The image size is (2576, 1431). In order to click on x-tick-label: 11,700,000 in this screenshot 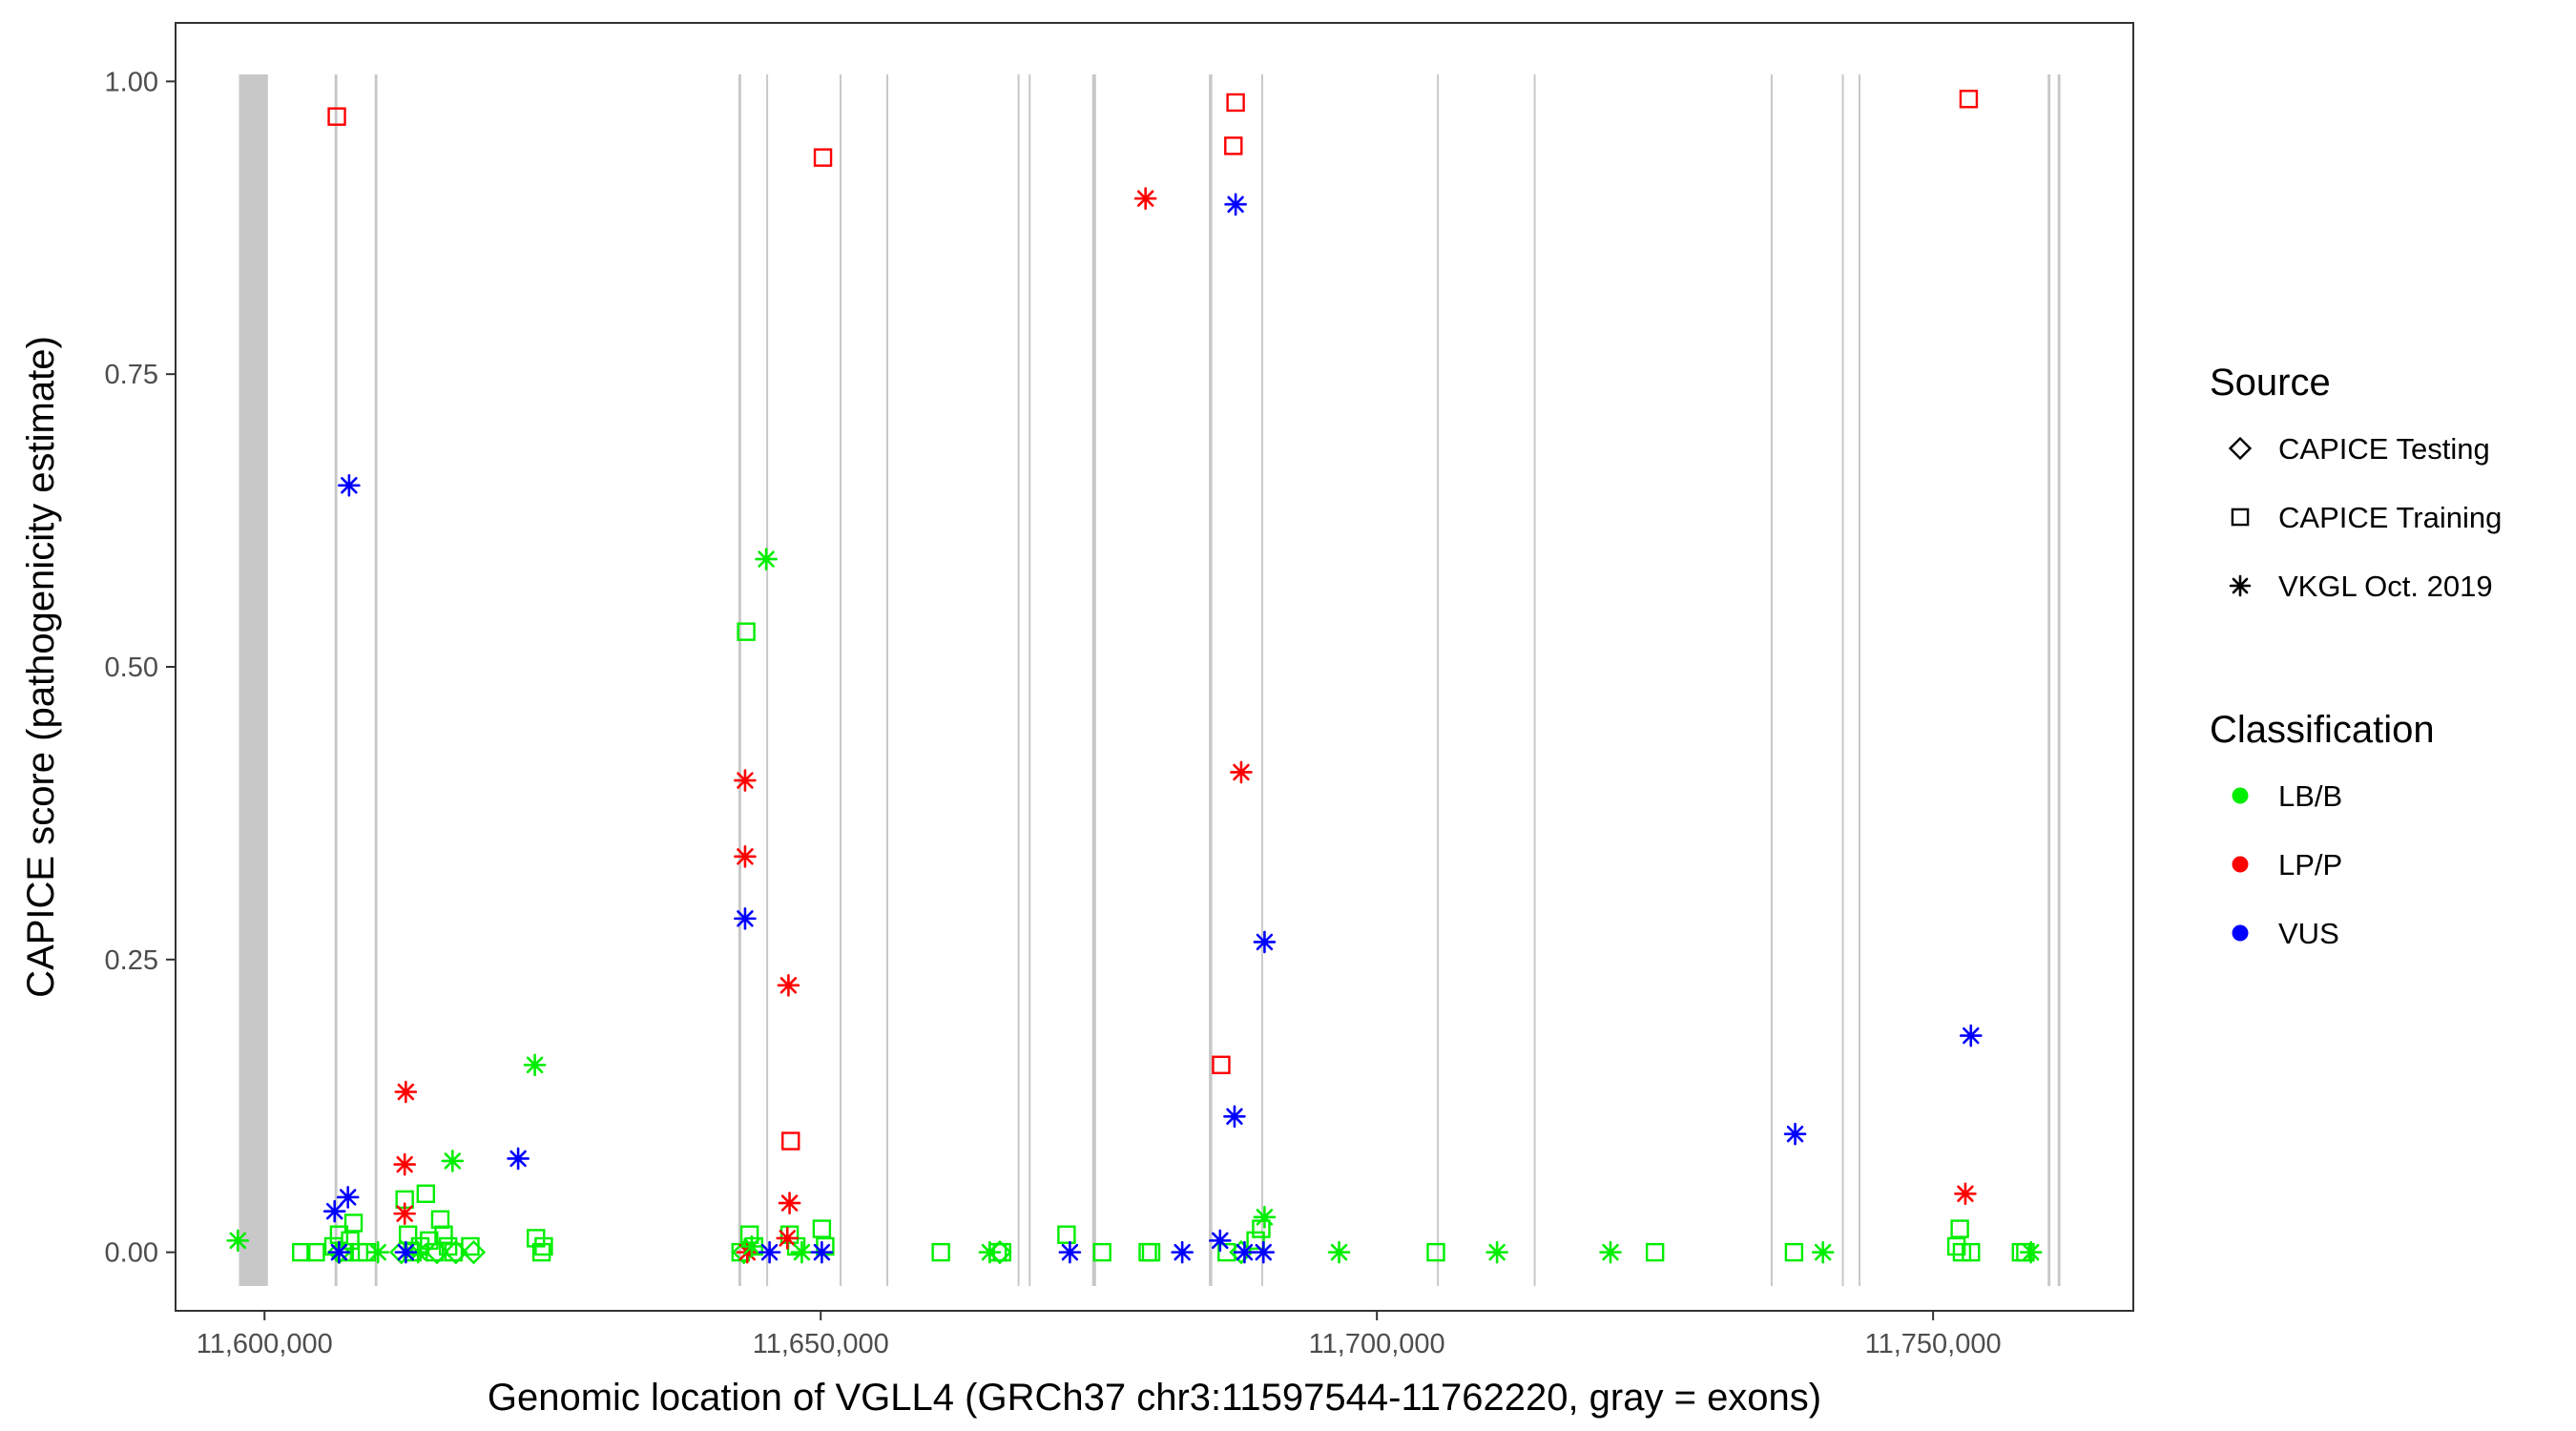, I will do `click(1377, 1344)`.